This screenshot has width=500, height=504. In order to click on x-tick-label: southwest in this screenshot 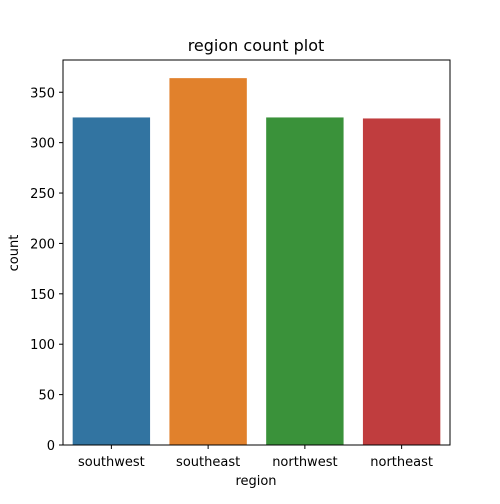, I will do `click(111, 462)`.